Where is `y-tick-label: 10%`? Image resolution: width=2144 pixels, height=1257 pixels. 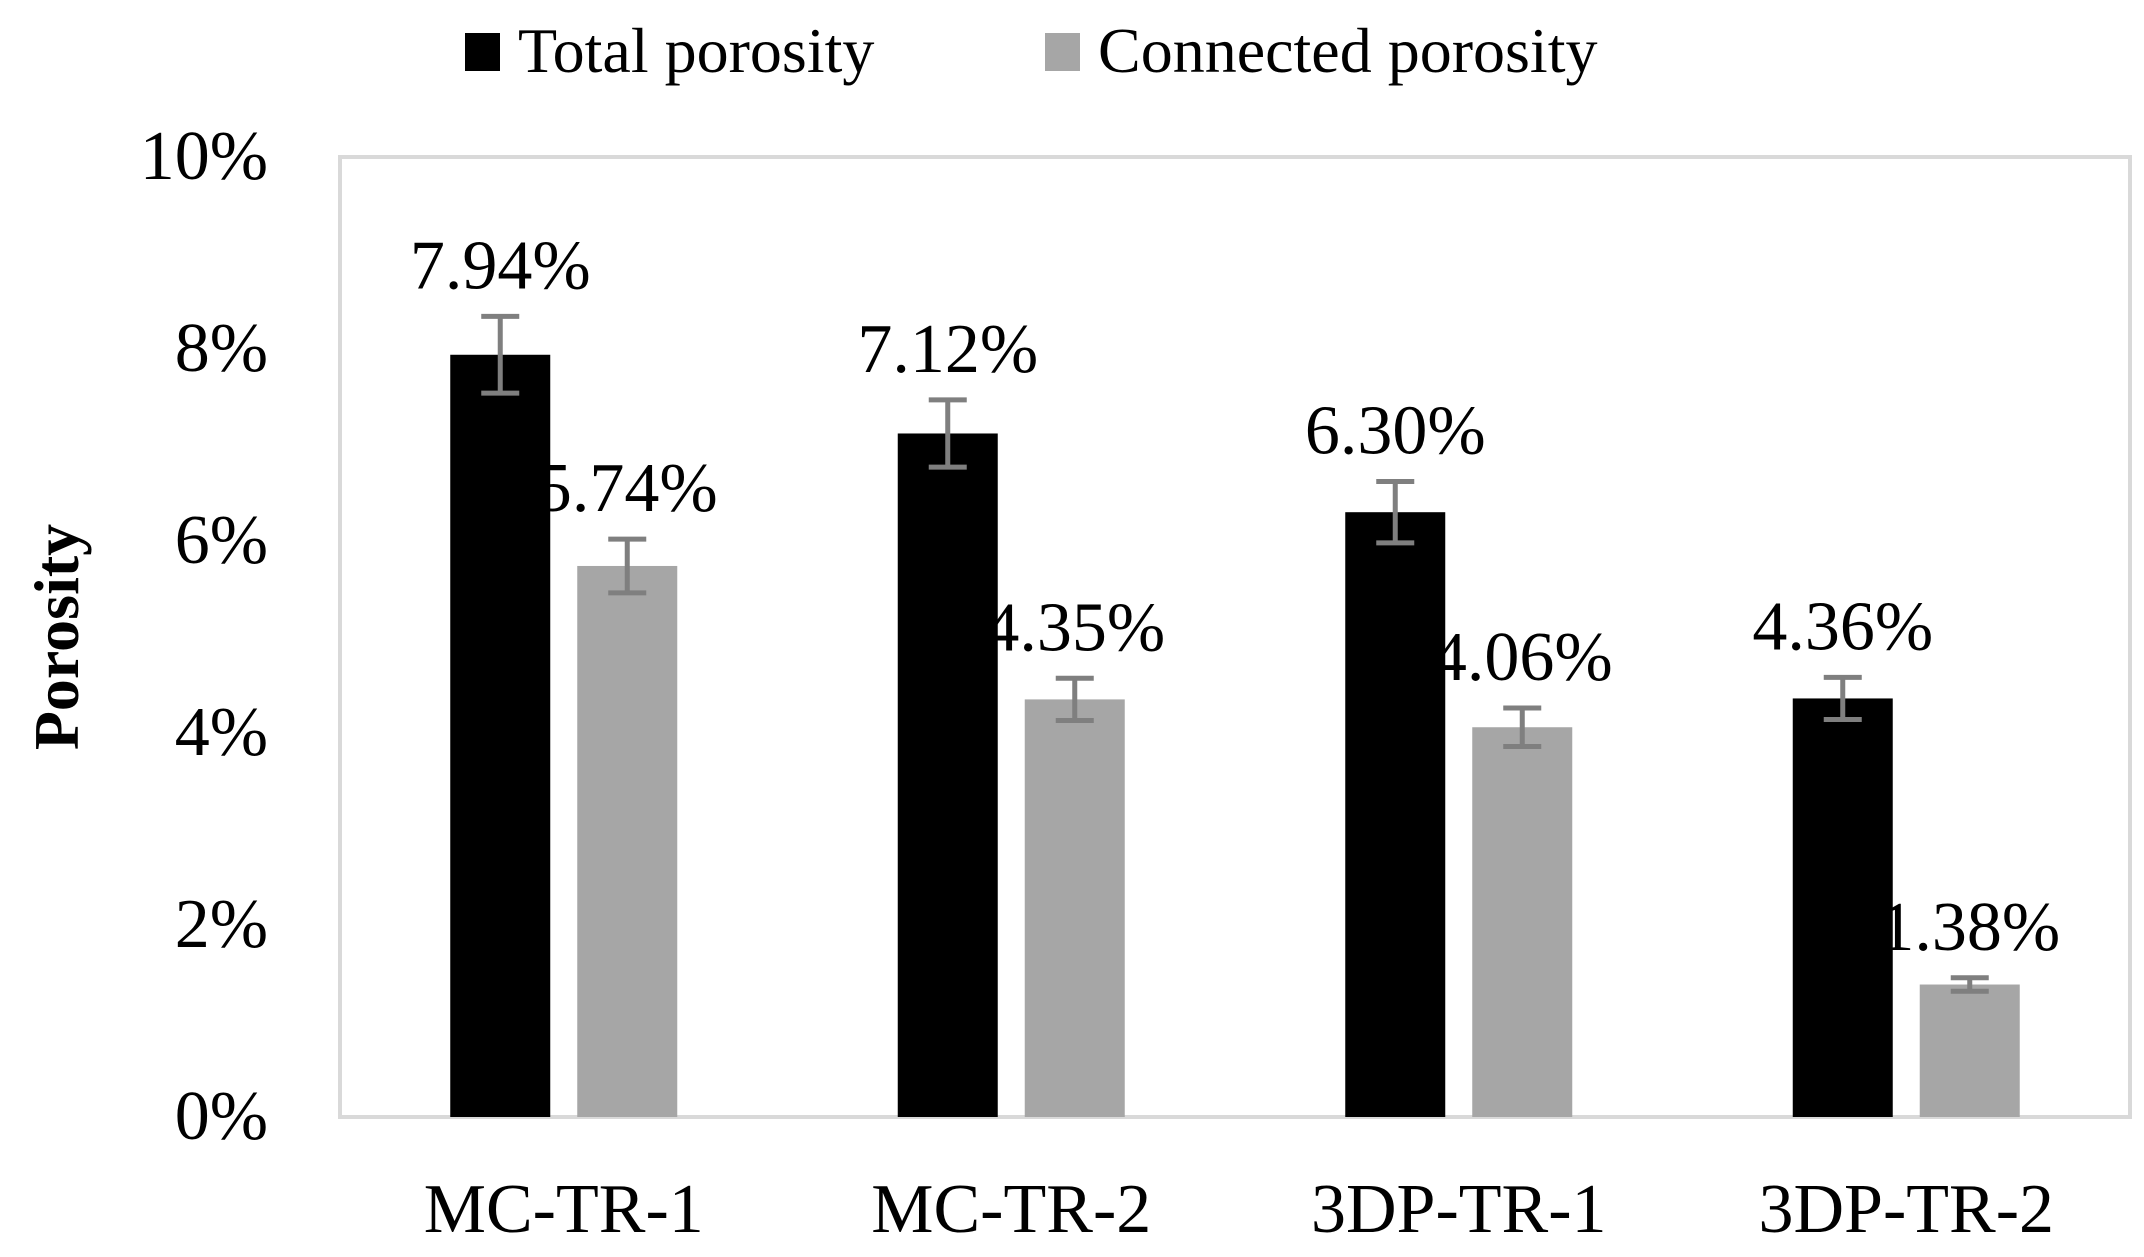
y-tick-label: 10% is located at coordinates (204, 156).